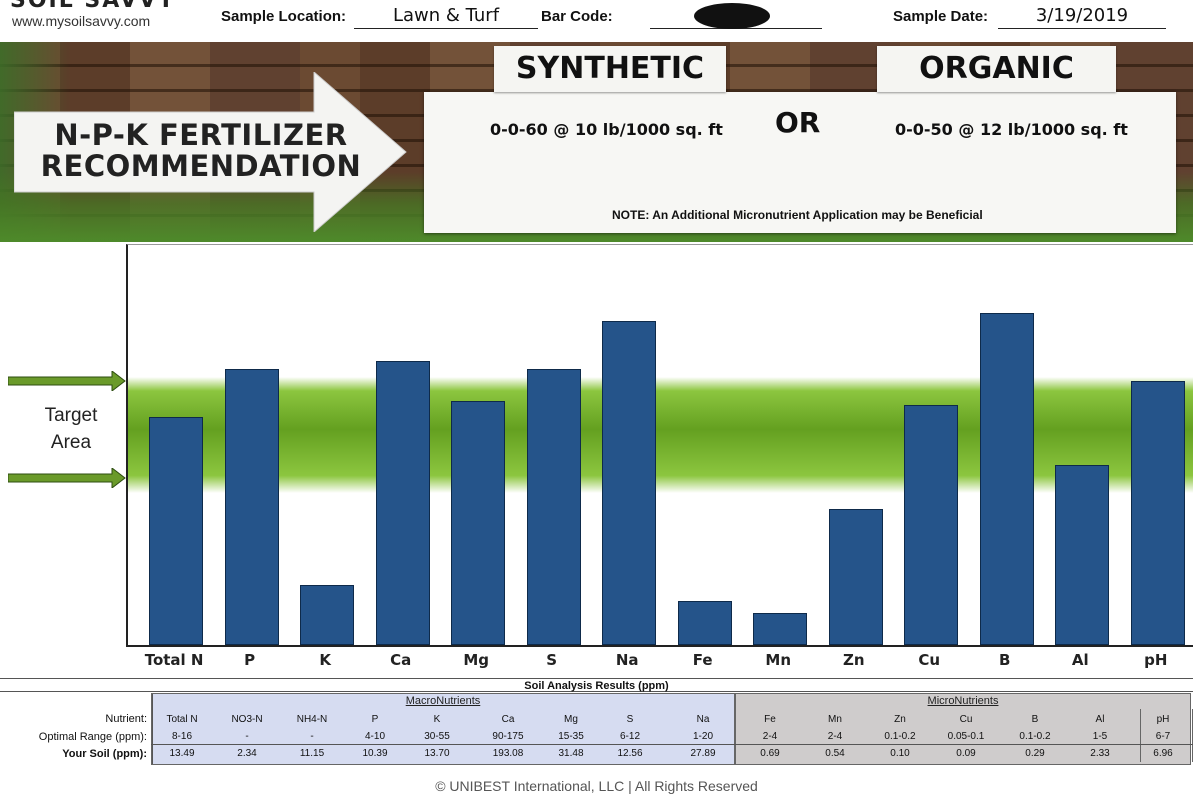 Image resolution: width=1193 pixels, height=800 pixels. I want to click on cell-optimal-al: 1-5, so click(1100, 736).